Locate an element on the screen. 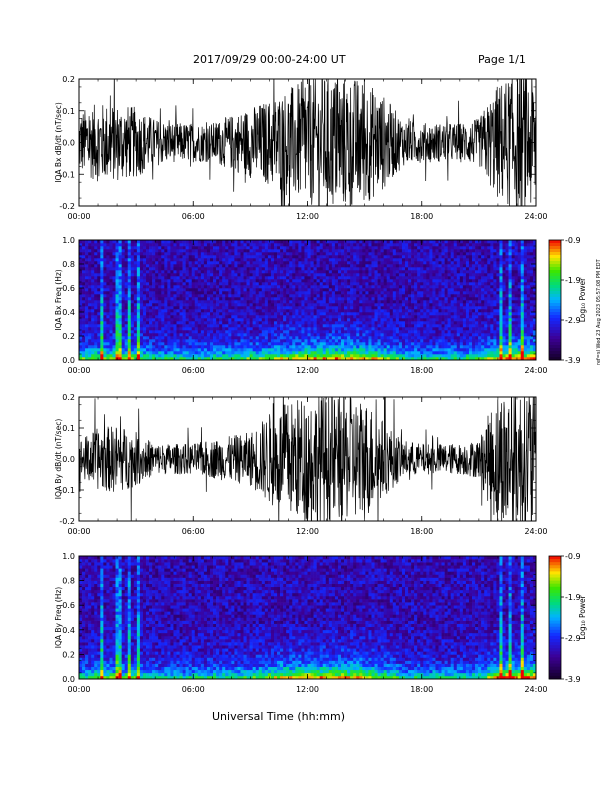 The image size is (612, 792). y-axis-label: IQA By dB/dt (nT/sec) is located at coordinates (58, 459).